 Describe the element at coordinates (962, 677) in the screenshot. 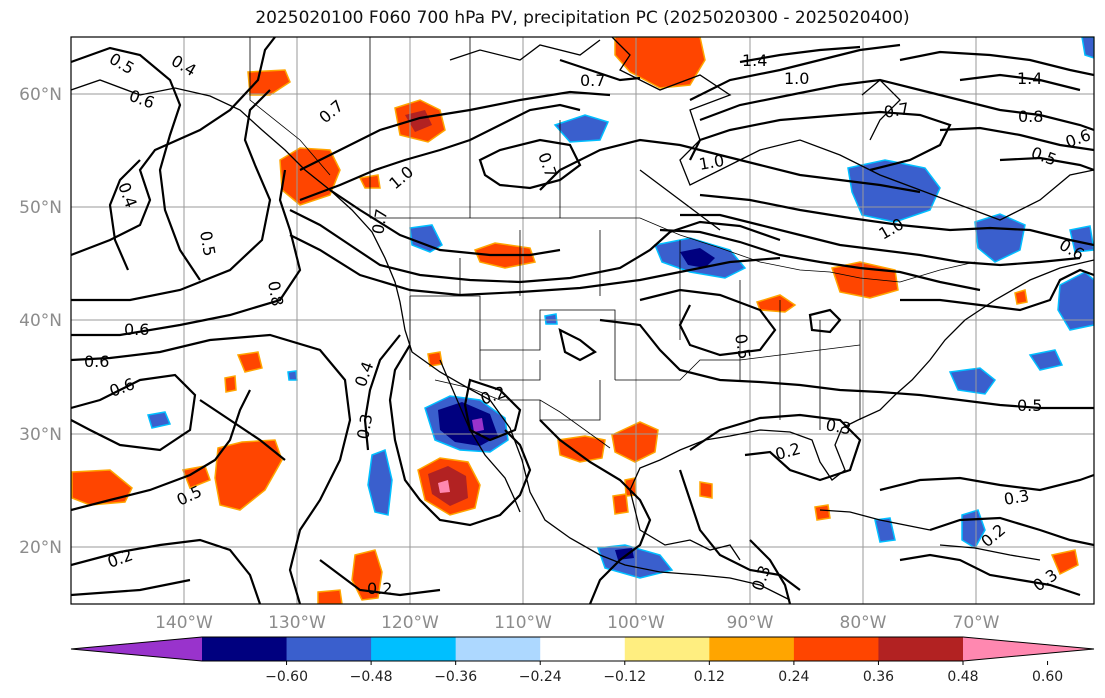

I see `colorbar-tick-label: 0.48` at that location.